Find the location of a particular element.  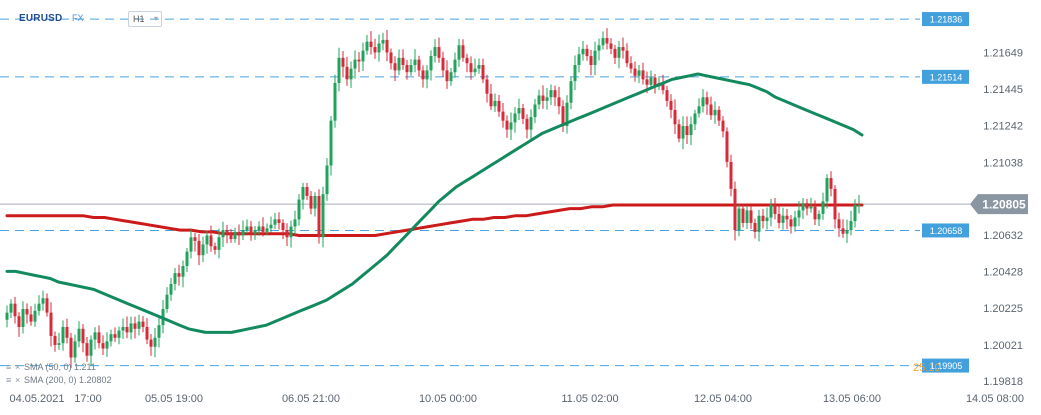

sma200-line is located at coordinates (434, 220).